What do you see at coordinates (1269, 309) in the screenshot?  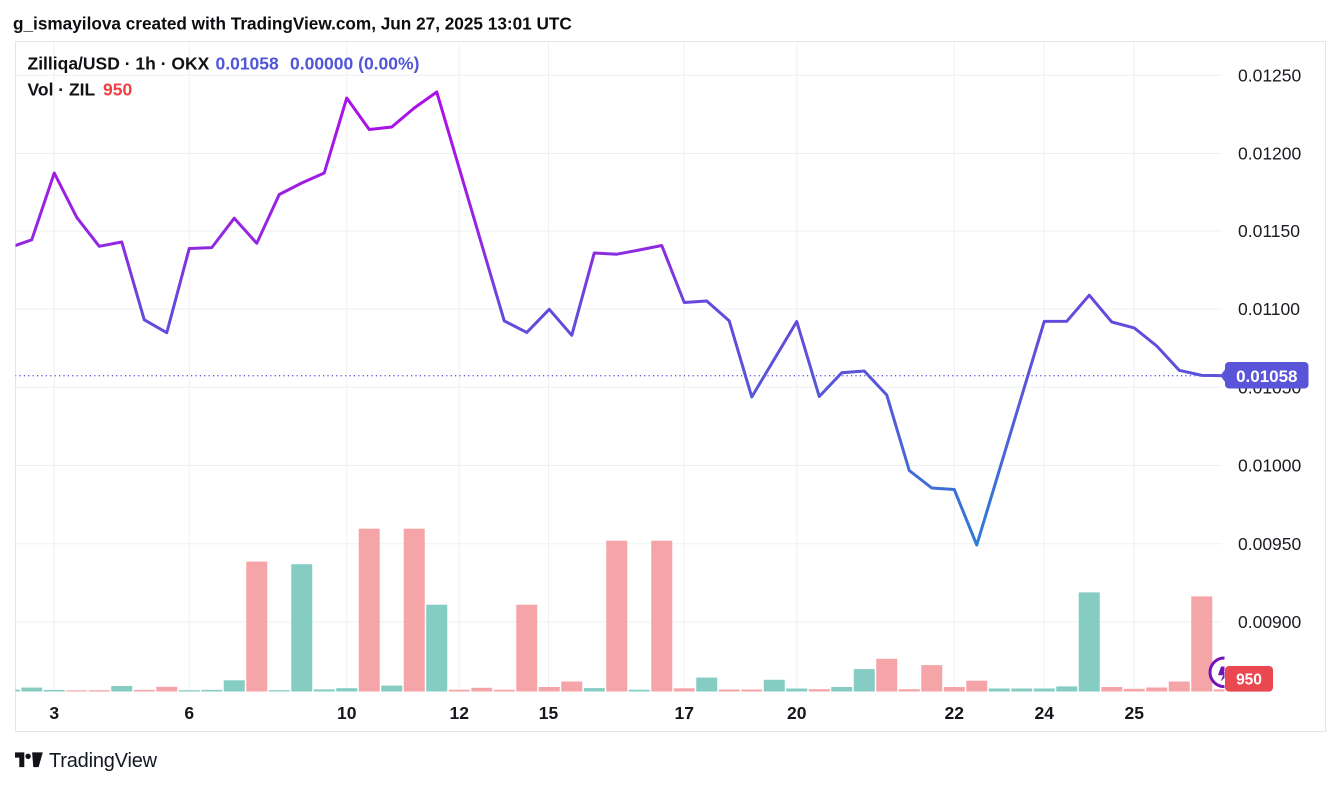 I see `svg-text: 0.01100` at bounding box center [1269, 309].